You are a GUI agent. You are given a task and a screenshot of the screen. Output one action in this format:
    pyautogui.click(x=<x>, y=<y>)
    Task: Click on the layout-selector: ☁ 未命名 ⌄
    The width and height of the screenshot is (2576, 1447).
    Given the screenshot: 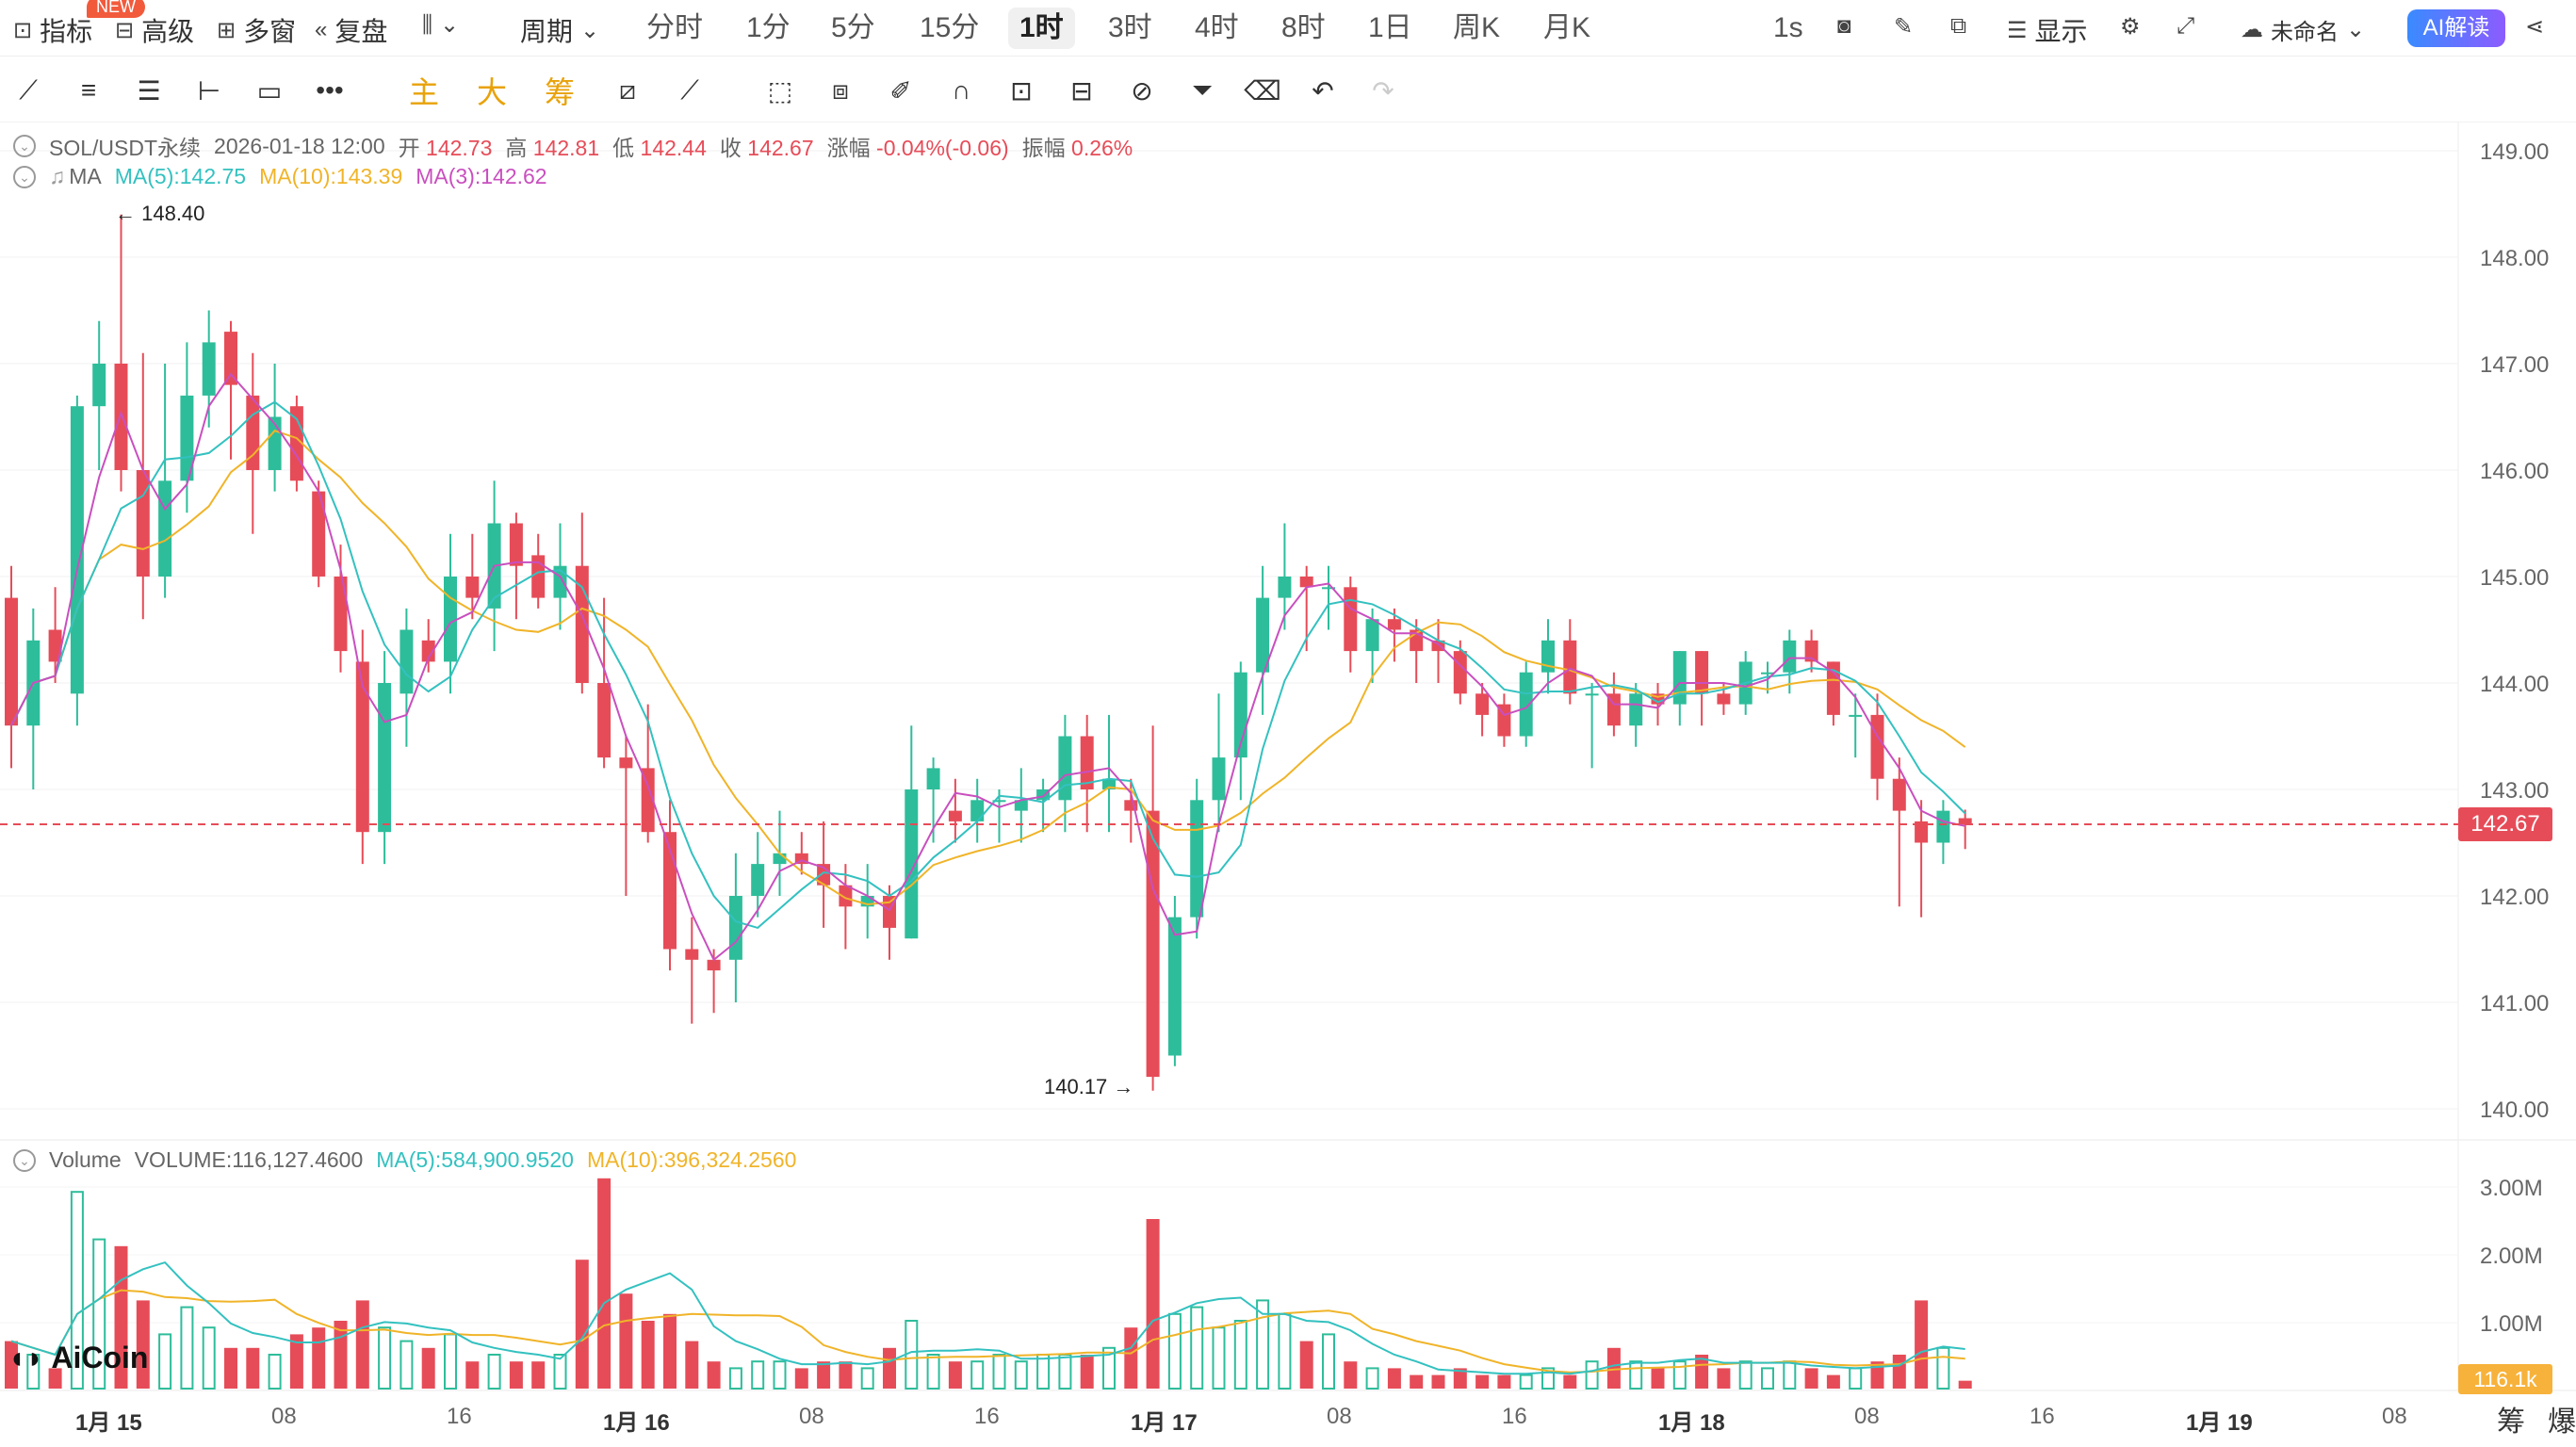 What is the action you would take?
    pyautogui.click(x=2303, y=29)
    